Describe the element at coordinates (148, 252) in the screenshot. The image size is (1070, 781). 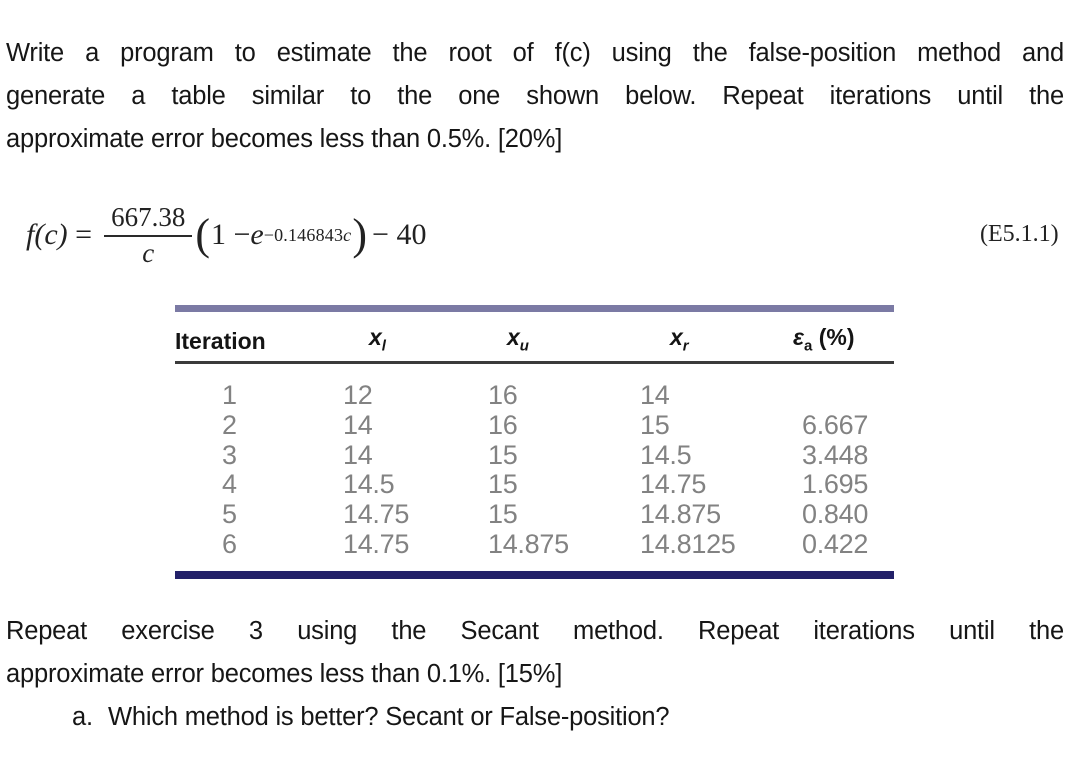
I see `fraction-denominator: c` at that location.